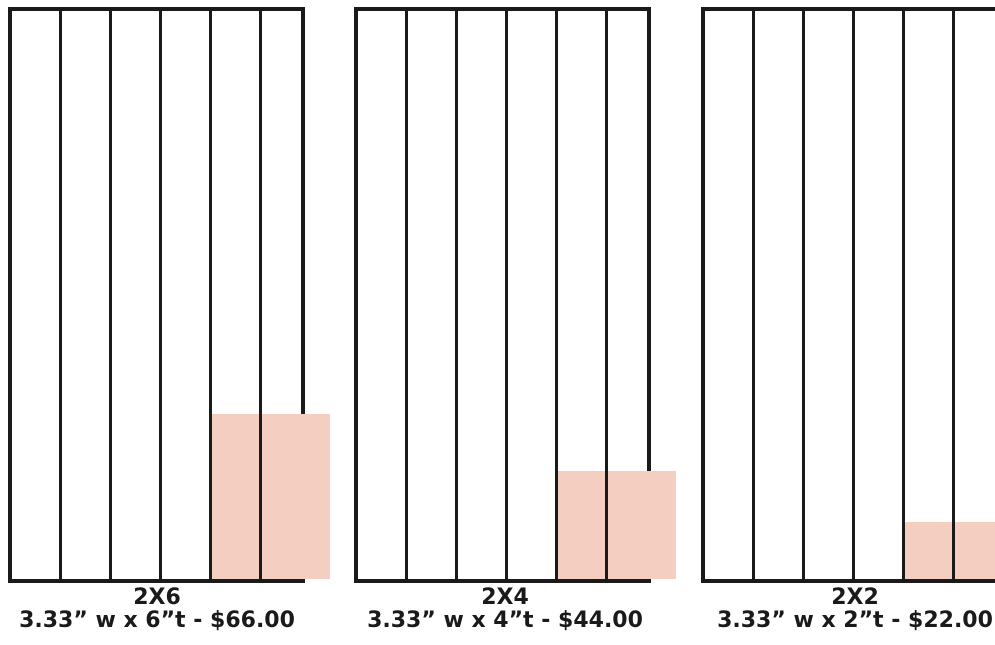 The image size is (995, 645). What do you see at coordinates (157, 597) in the screenshot?
I see `size-label-2x6: 2X6` at bounding box center [157, 597].